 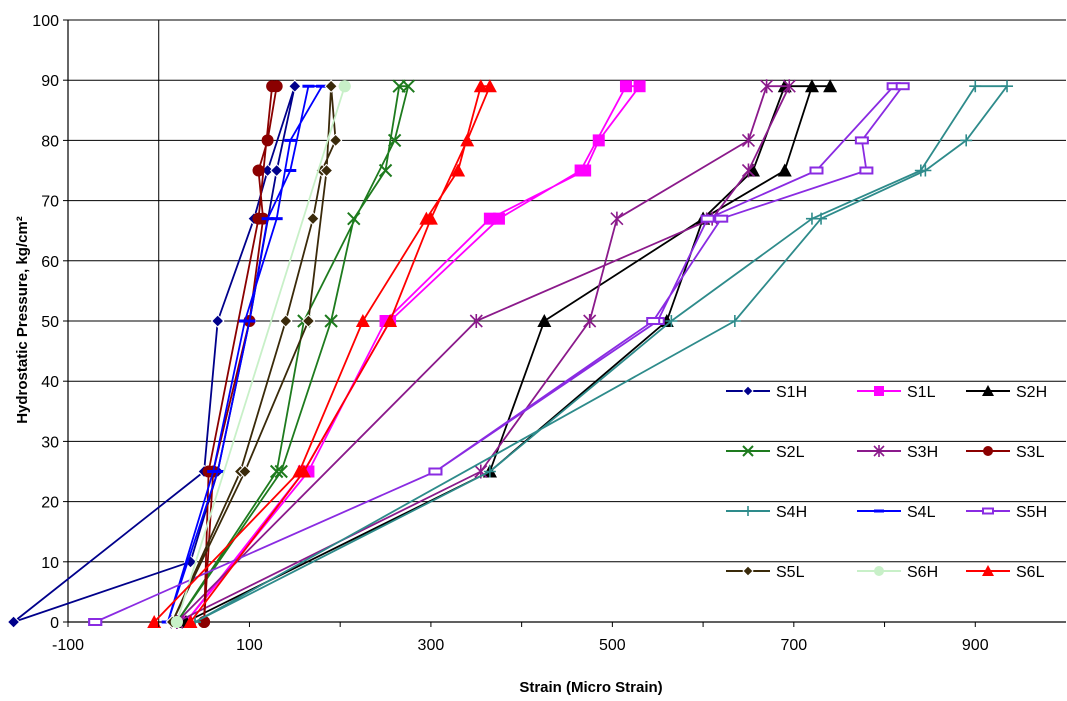 I want to click on legend-item-S5H: S5H, so click(x=1006, y=512).